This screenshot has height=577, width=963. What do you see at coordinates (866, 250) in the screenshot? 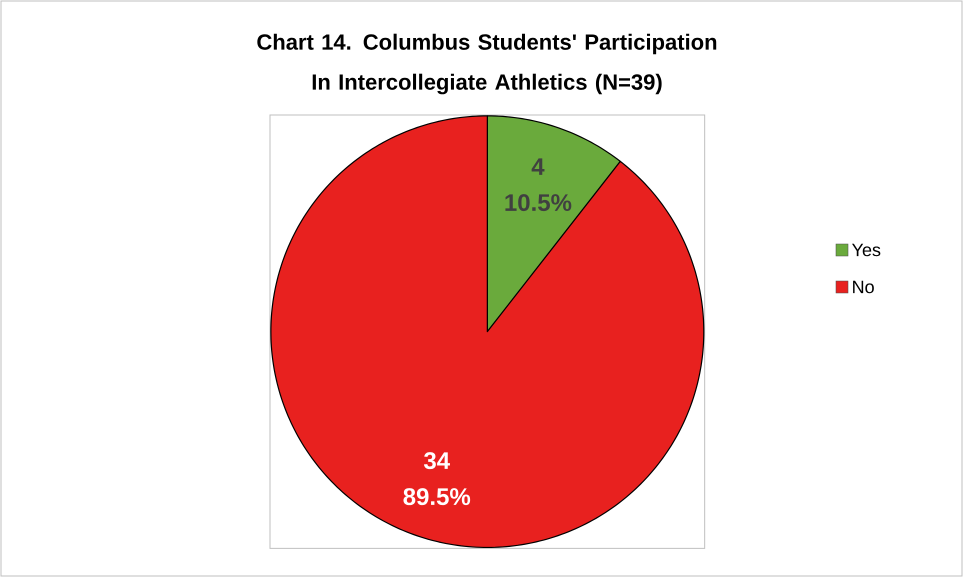
I see `legend-label: Yes` at bounding box center [866, 250].